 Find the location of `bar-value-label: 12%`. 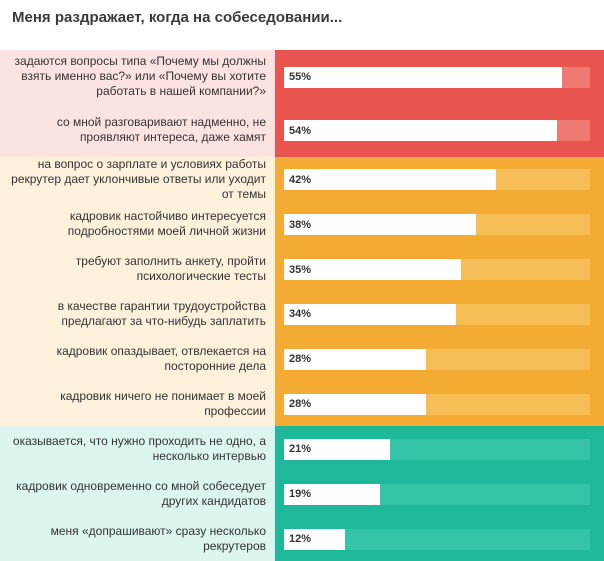

bar-value-label: 12% is located at coordinates (300, 539).